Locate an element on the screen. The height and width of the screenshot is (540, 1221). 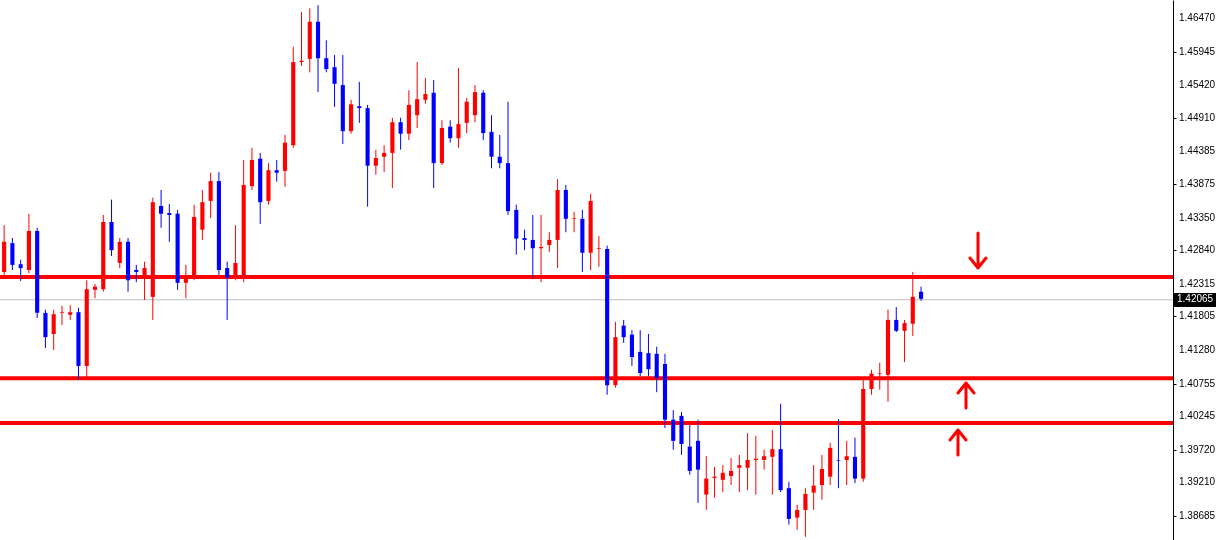
y-tick-label: 1.40245 is located at coordinates (1197, 416).